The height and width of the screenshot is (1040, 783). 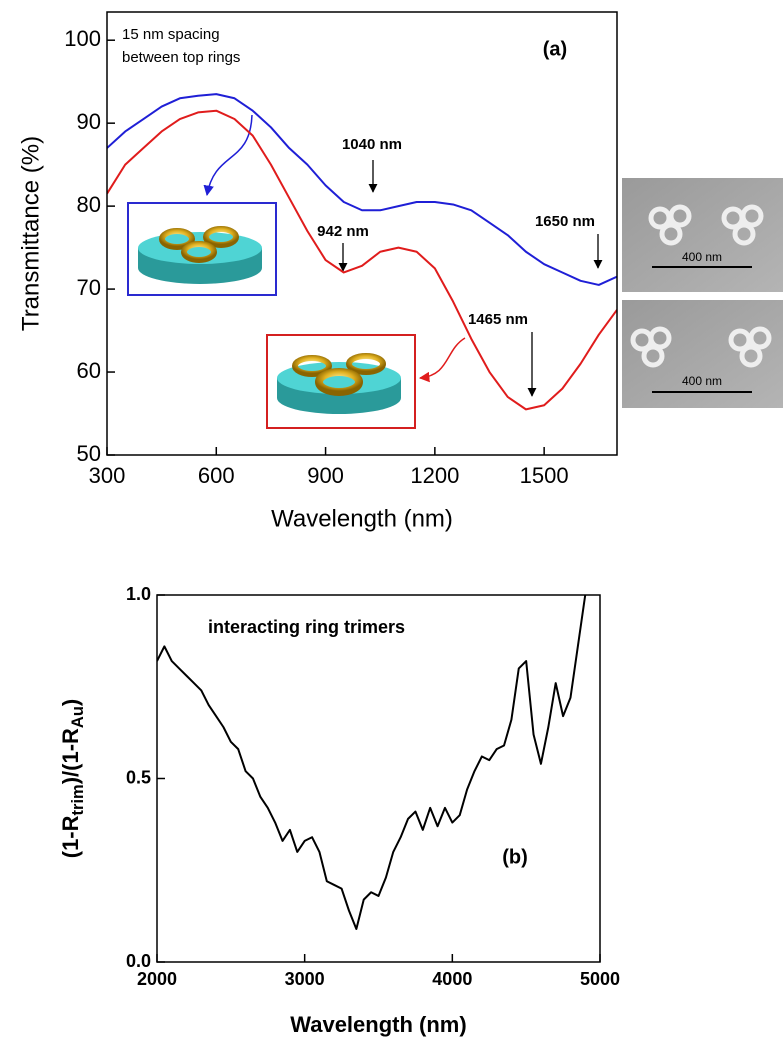 I want to click on sem-image, so click(x=702, y=293).